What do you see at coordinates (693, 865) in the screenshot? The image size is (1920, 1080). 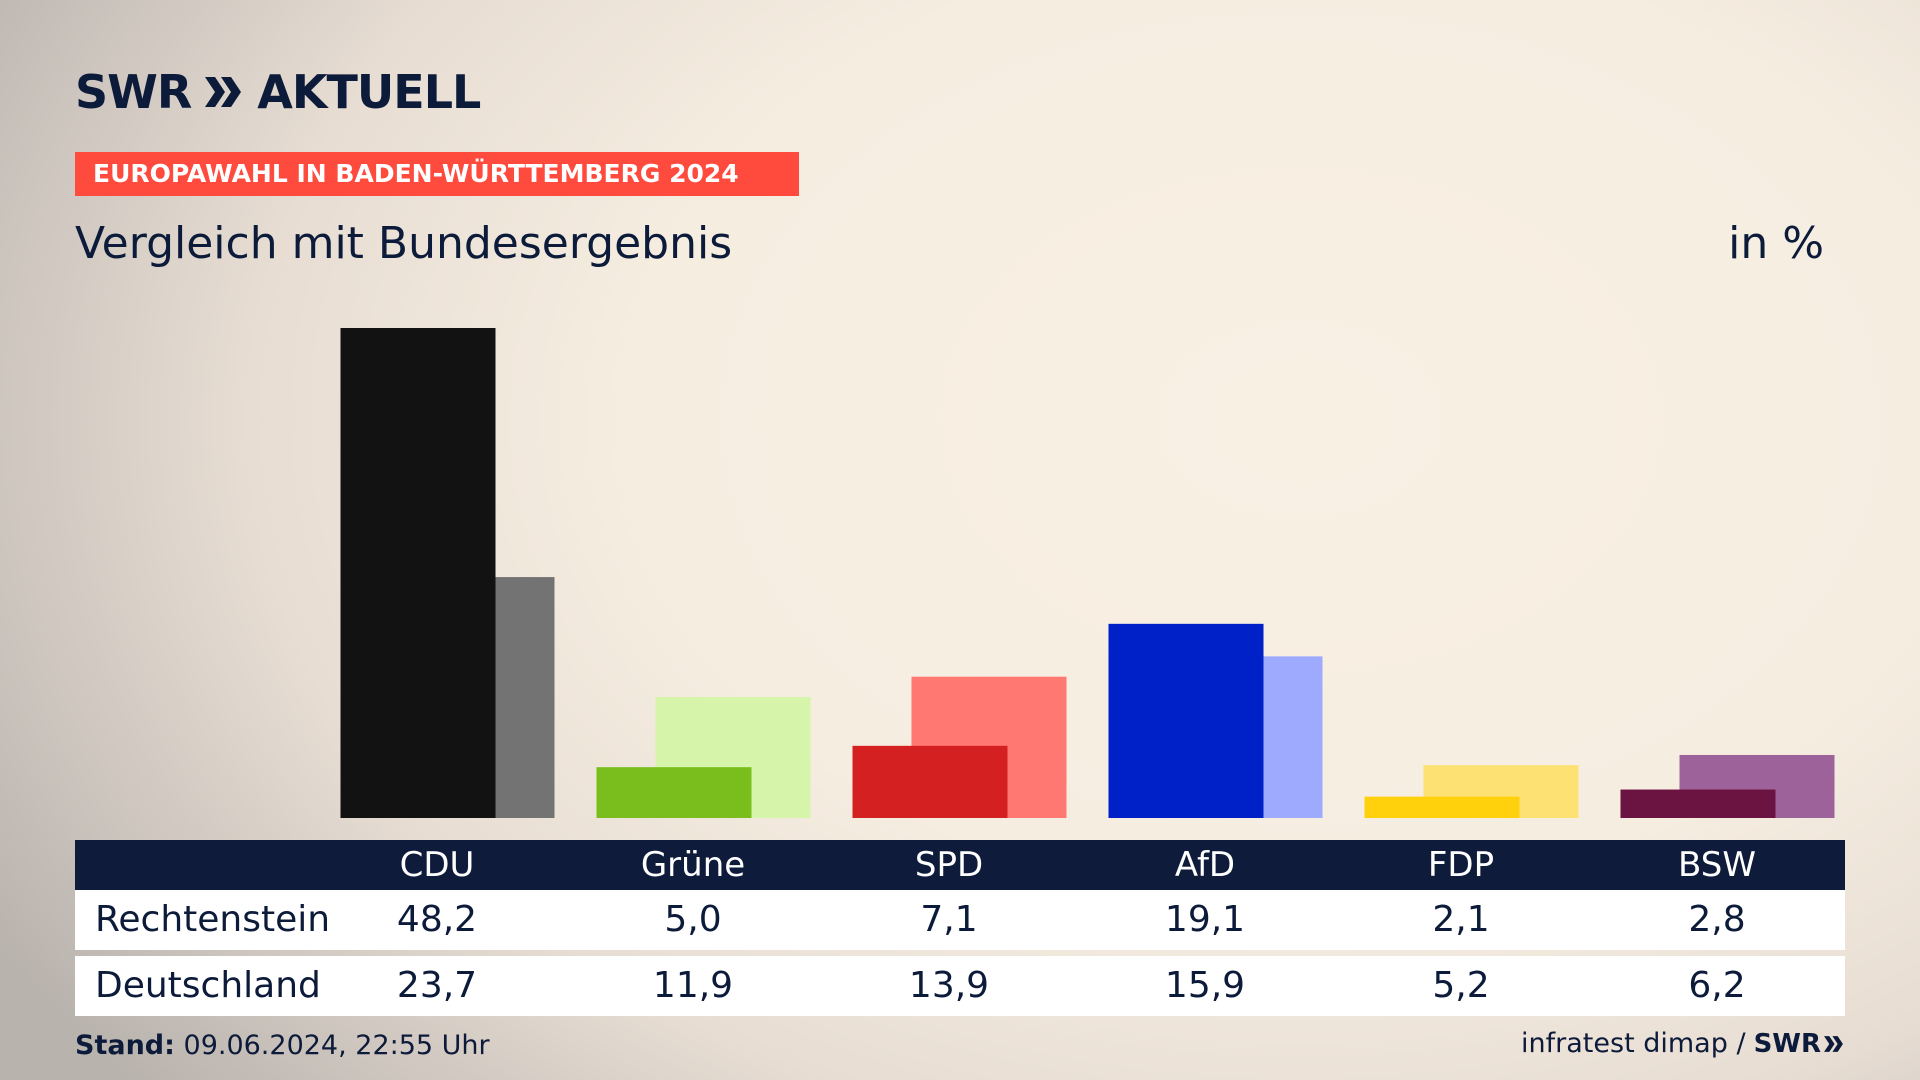 I see `party-label-gruene: Grüne` at bounding box center [693, 865].